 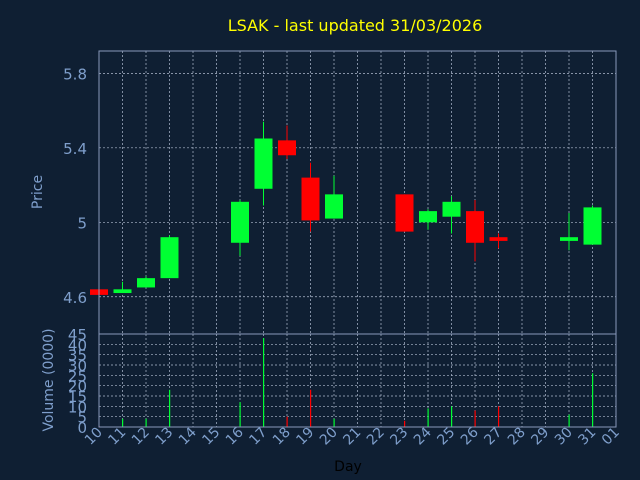 What do you see at coordinates (355, 25) in the screenshot?
I see `chart-title: LSAK - last updated 31/03/2026` at bounding box center [355, 25].